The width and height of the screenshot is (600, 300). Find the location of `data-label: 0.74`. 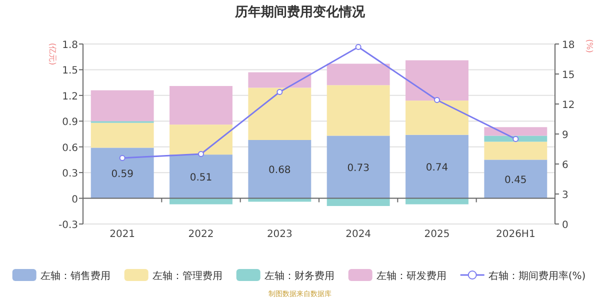

data-label: 0.74 is located at coordinates (437, 168).